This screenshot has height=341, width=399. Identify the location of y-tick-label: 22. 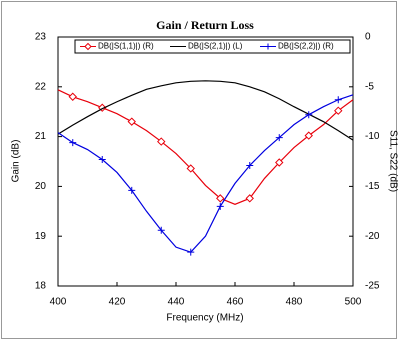
(41, 86).